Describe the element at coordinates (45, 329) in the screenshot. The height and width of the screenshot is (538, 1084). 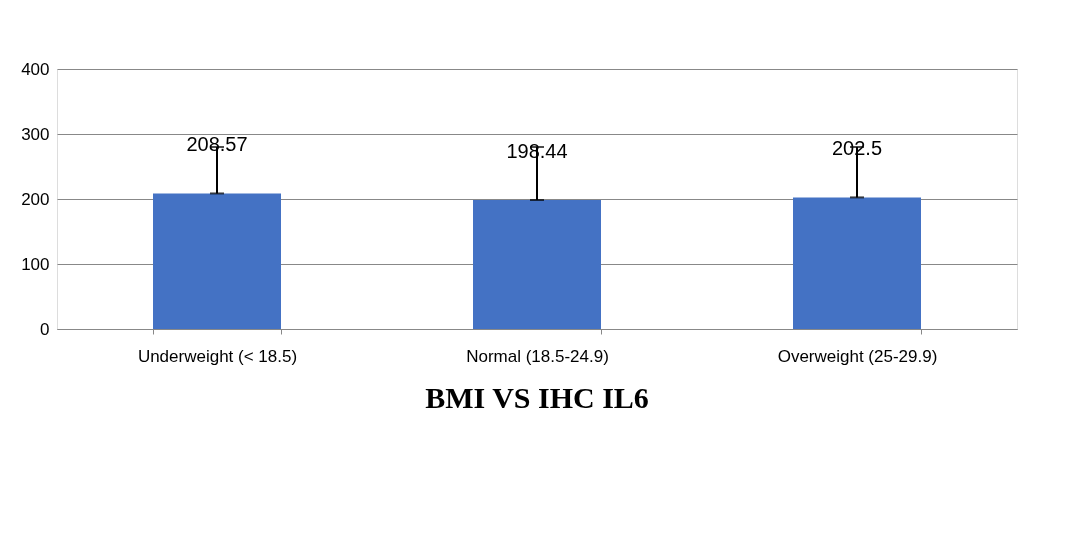
I see `y-tick-label: 0` at that location.